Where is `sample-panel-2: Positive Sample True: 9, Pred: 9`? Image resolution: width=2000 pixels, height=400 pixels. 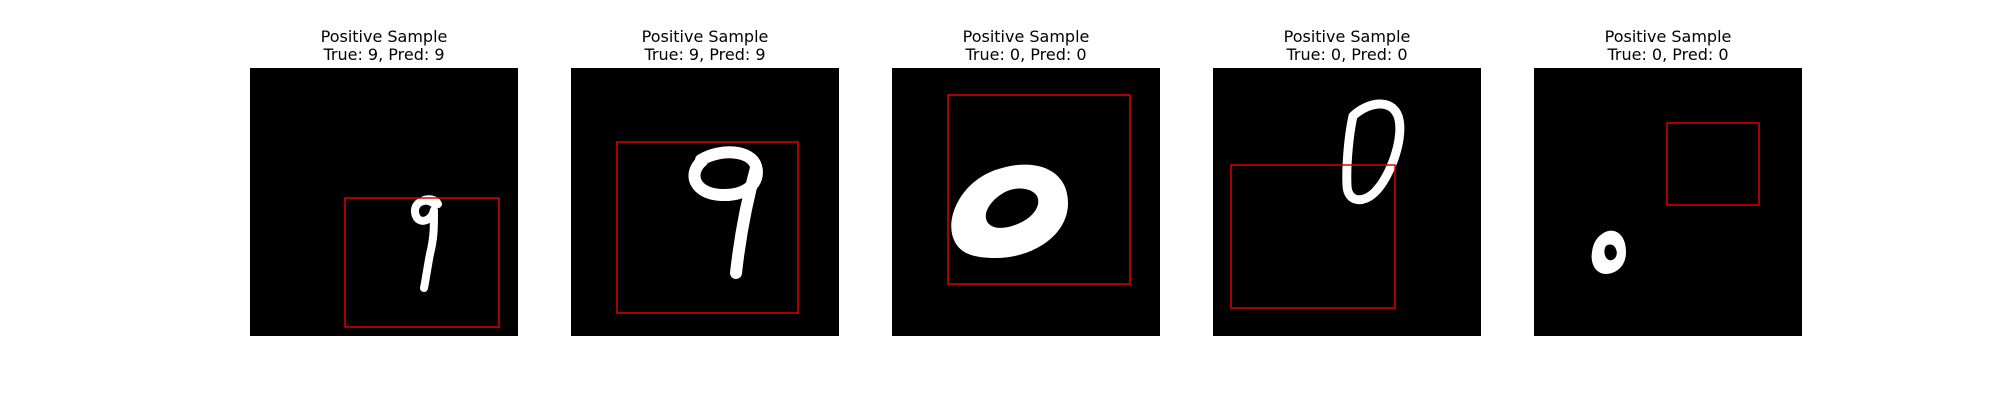 sample-panel-2: Positive Sample True: 9, Pred: 9 is located at coordinates (705, 182).